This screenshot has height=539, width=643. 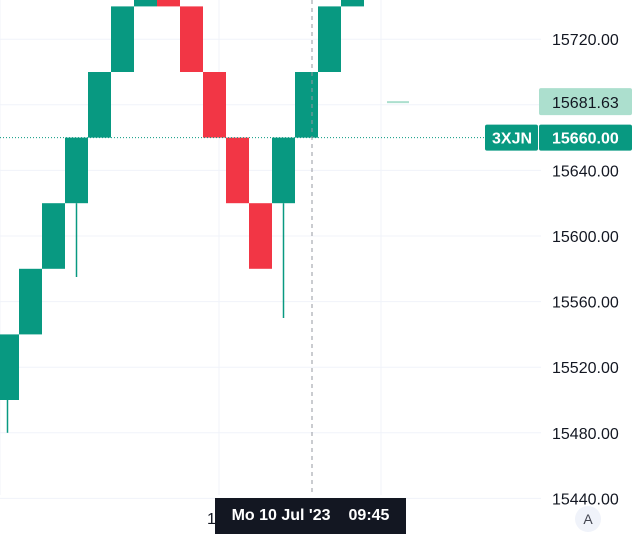 I want to click on symbol-tag-text: 3XJN, so click(x=512, y=139).